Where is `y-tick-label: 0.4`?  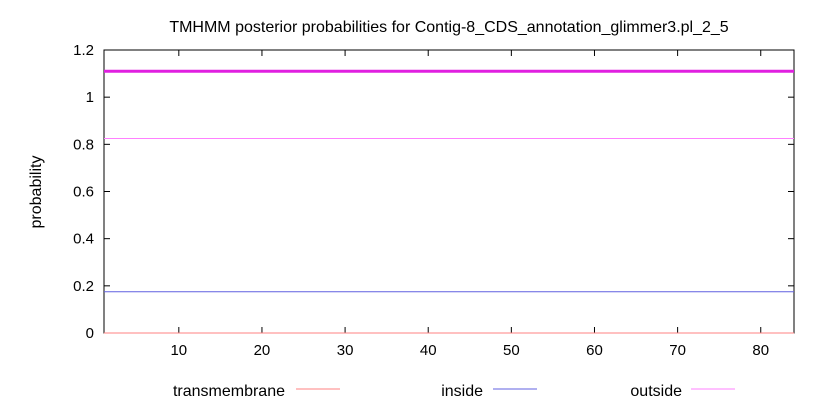
y-tick-label: 0.4 is located at coordinates (83, 239).